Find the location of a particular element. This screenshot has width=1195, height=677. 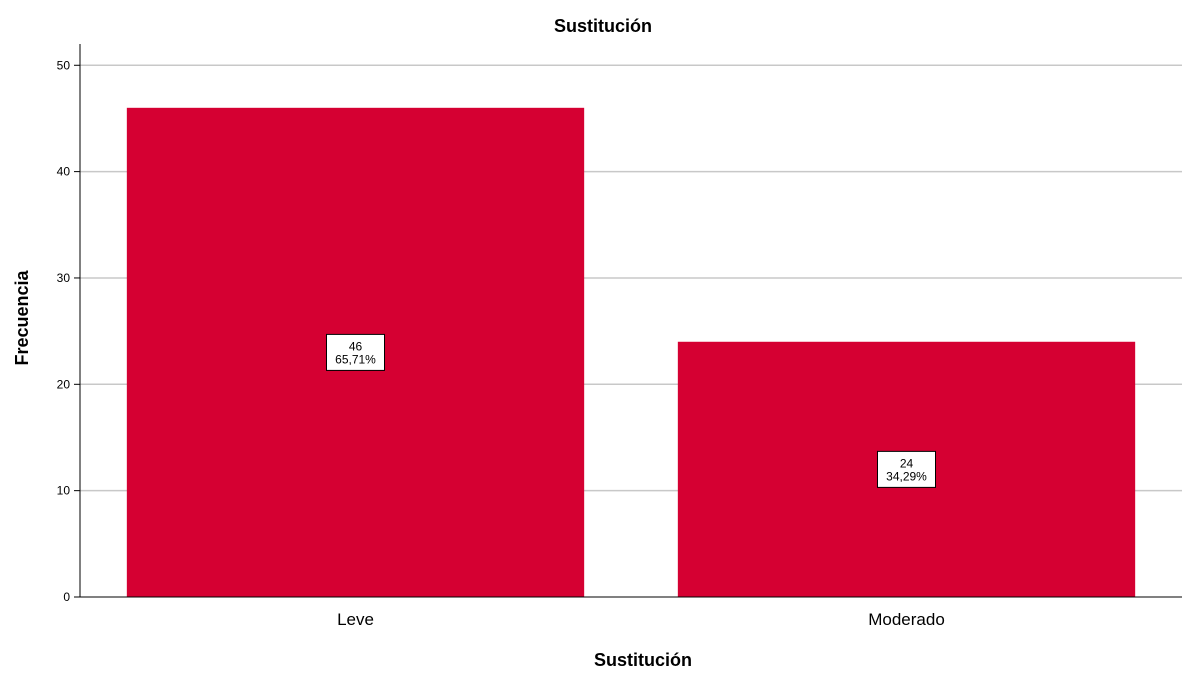

data-label-percent: 65,71% is located at coordinates (355, 359).